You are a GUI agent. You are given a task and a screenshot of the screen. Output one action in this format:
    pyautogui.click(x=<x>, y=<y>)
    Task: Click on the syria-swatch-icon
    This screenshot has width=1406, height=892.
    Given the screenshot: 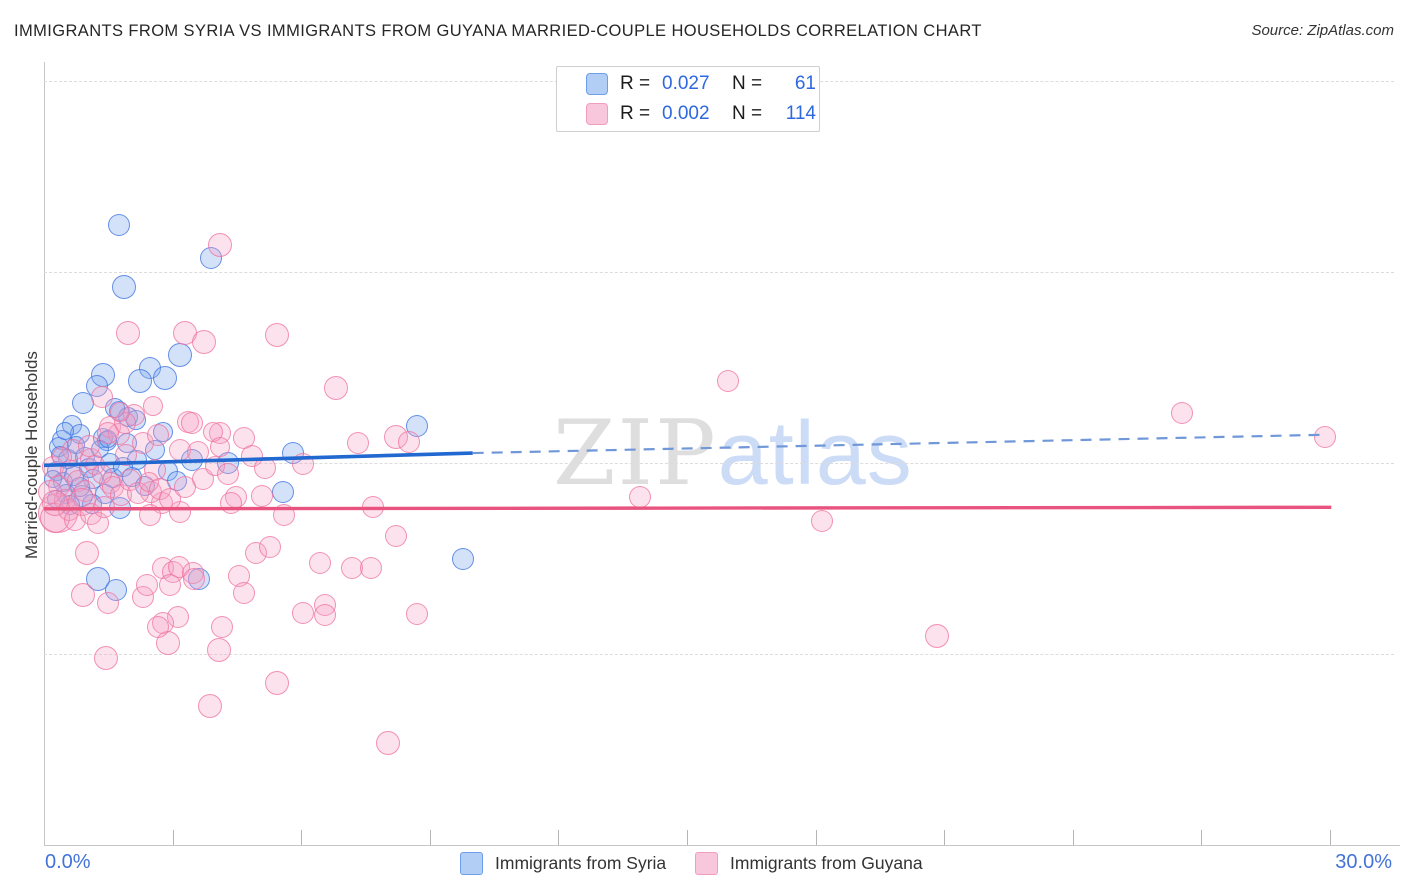 What is the action you would take?
    pyautogui.click(x=597, y=84)
    